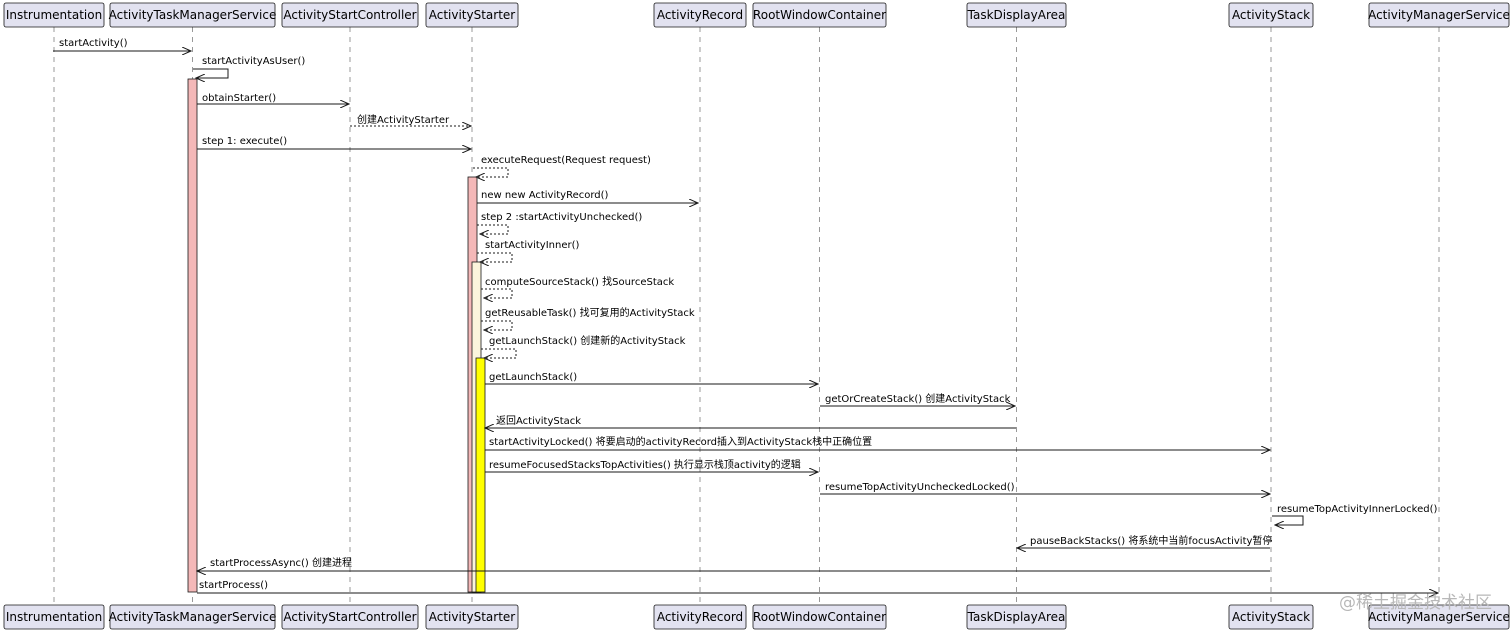  I want to click on message-label: 返回ActivityStack, so click(538, 421).